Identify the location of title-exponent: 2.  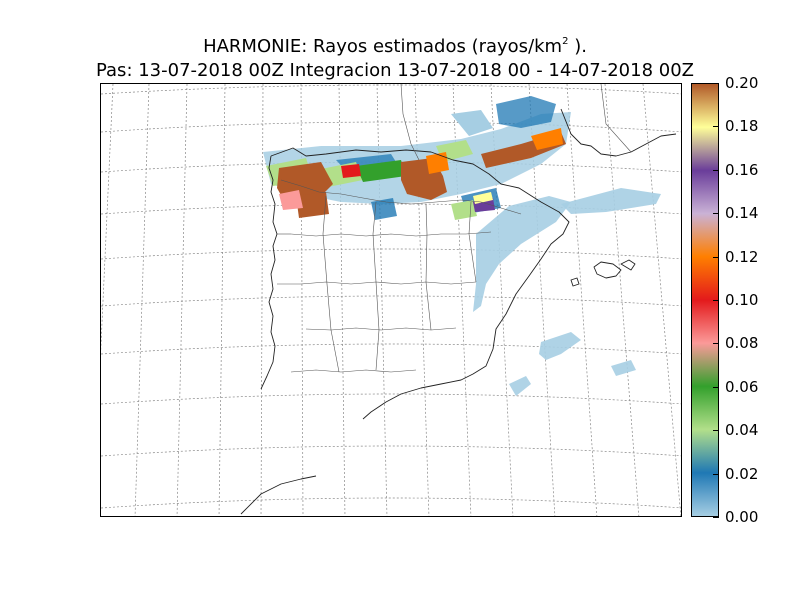
(565, 41).